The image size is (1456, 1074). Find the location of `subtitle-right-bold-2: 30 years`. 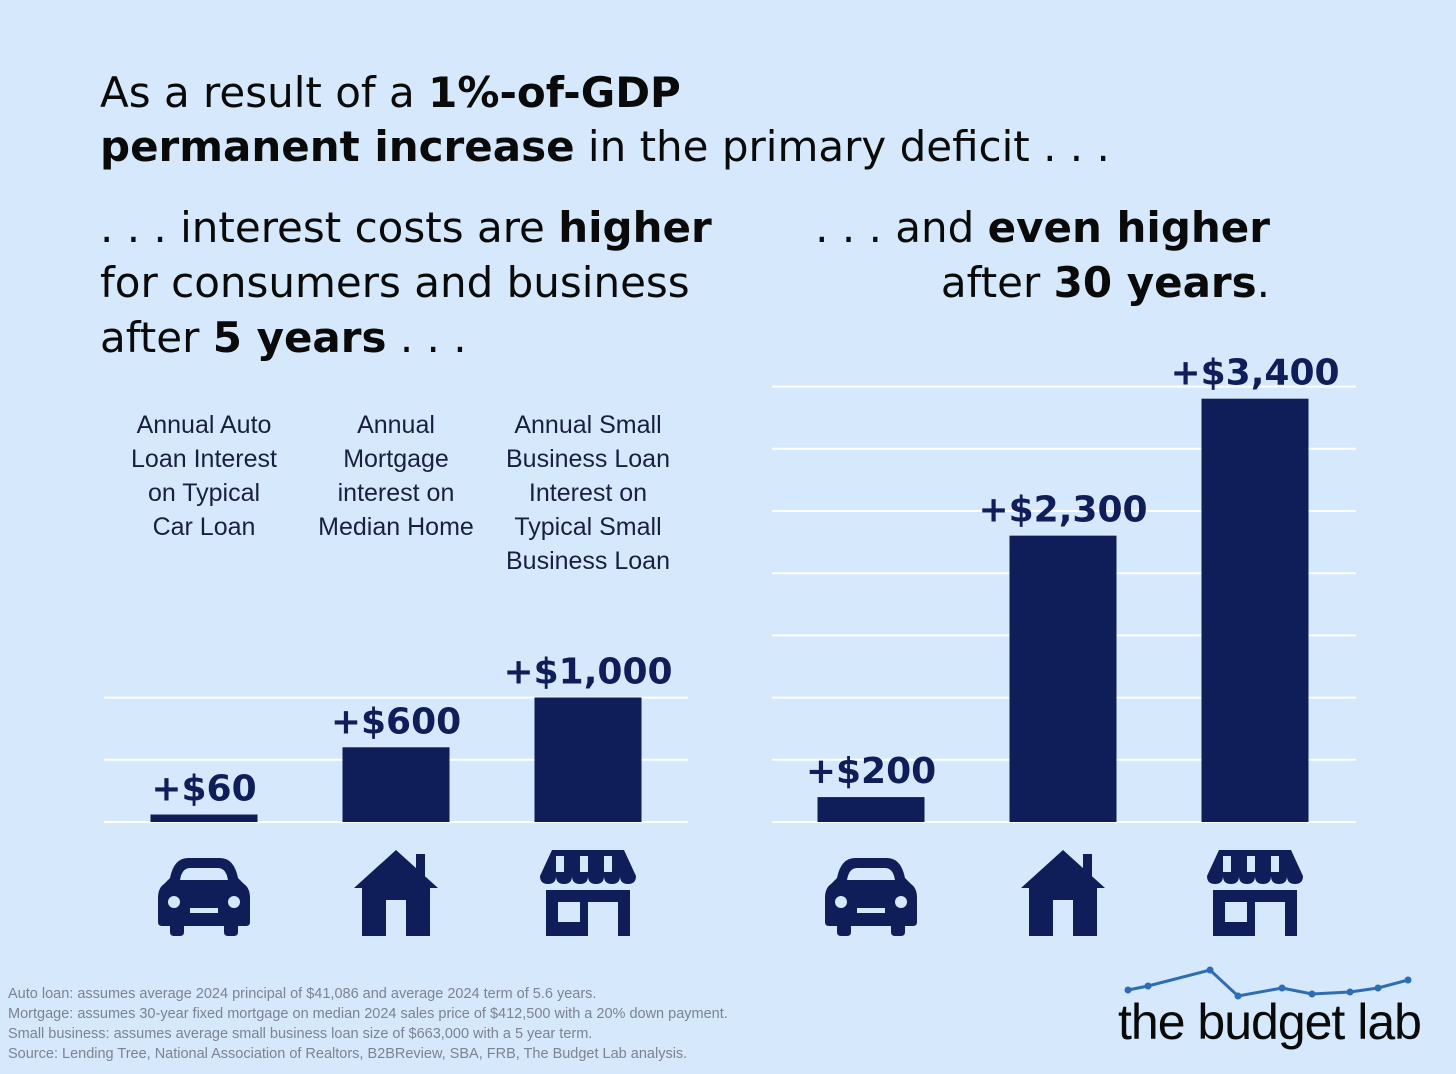

subtitle-right-bold-2: 30 years is located at coordinates (1155, 282).